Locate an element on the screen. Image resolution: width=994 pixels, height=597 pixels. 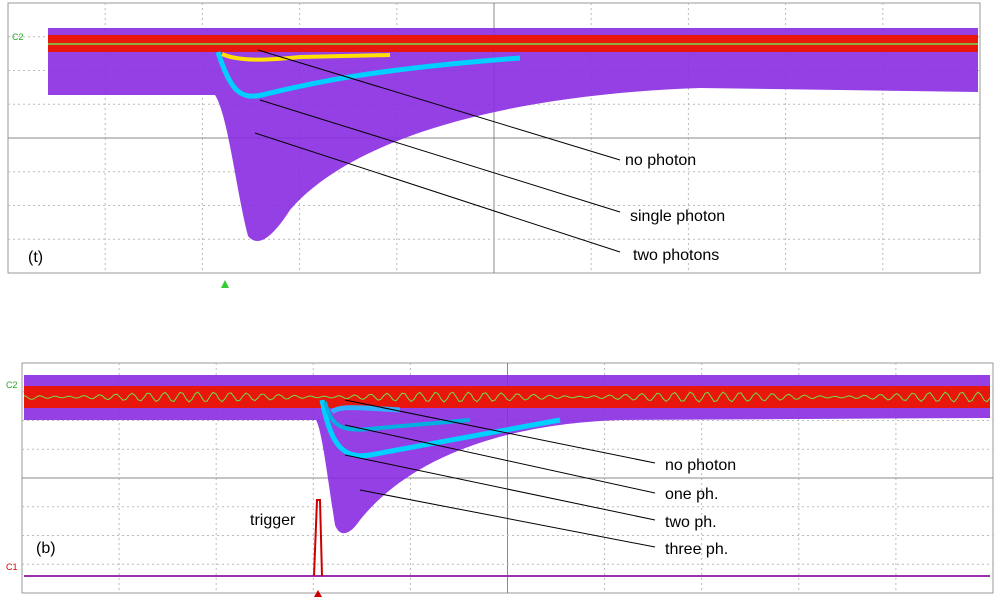
top-single-trace is located at coordinates (368, 75).